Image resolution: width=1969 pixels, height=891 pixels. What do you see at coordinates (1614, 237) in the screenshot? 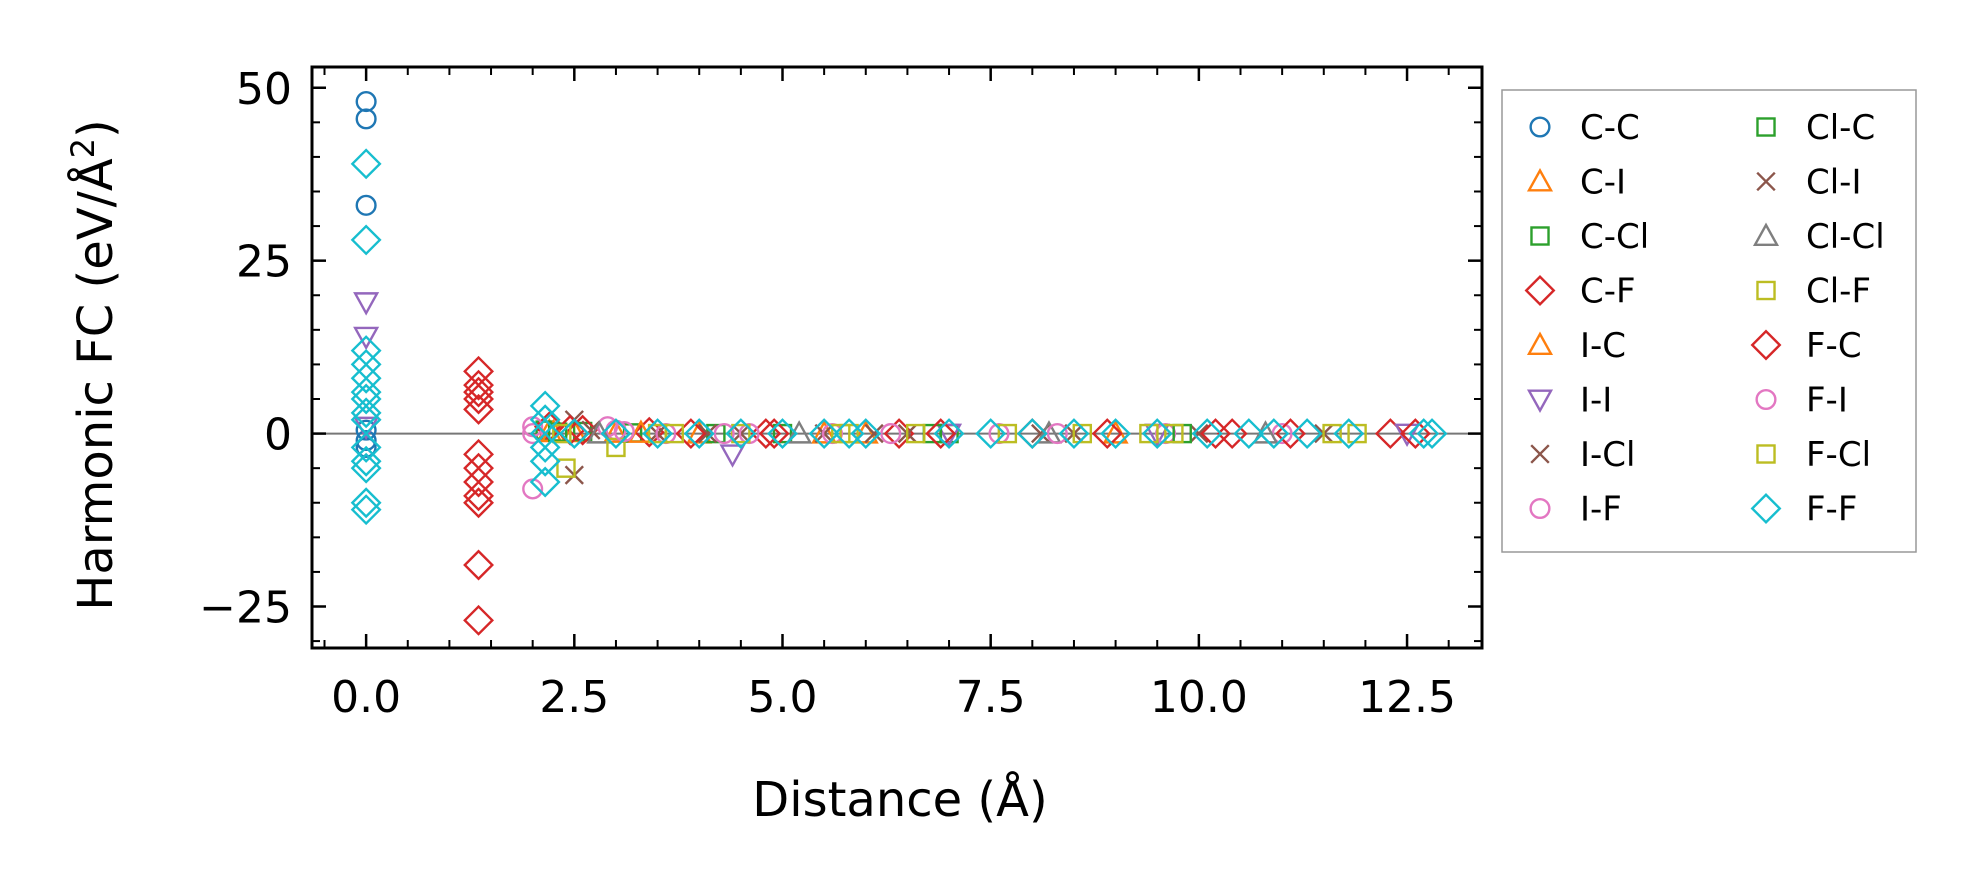
I see `legend-label: C-Cl` at bounding box center [1614, 237].